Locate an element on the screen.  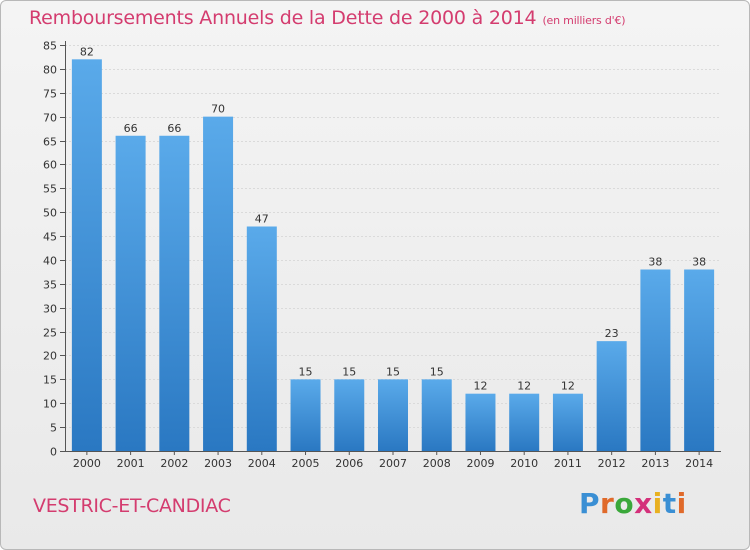
y-tick-label: 80 is located at coordinates (50, 70).